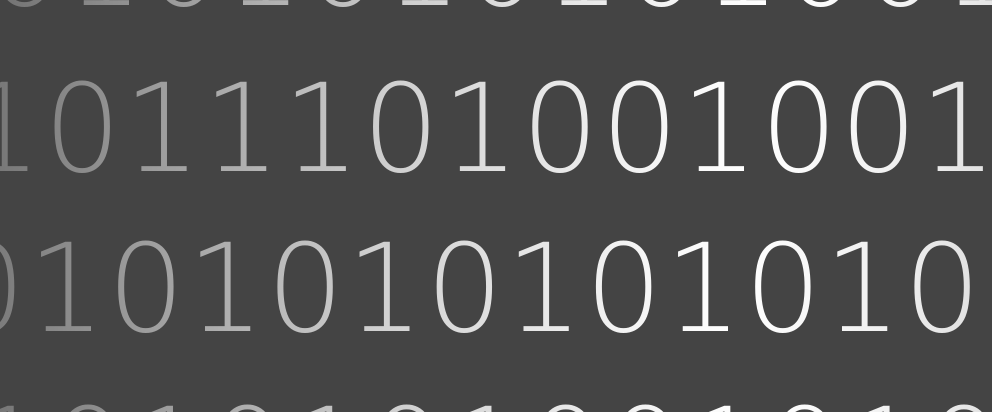  Describe the element at coordinates (496, 12) in the screenshot. I see `binary-row-1: 0101010101001010100` at that location.